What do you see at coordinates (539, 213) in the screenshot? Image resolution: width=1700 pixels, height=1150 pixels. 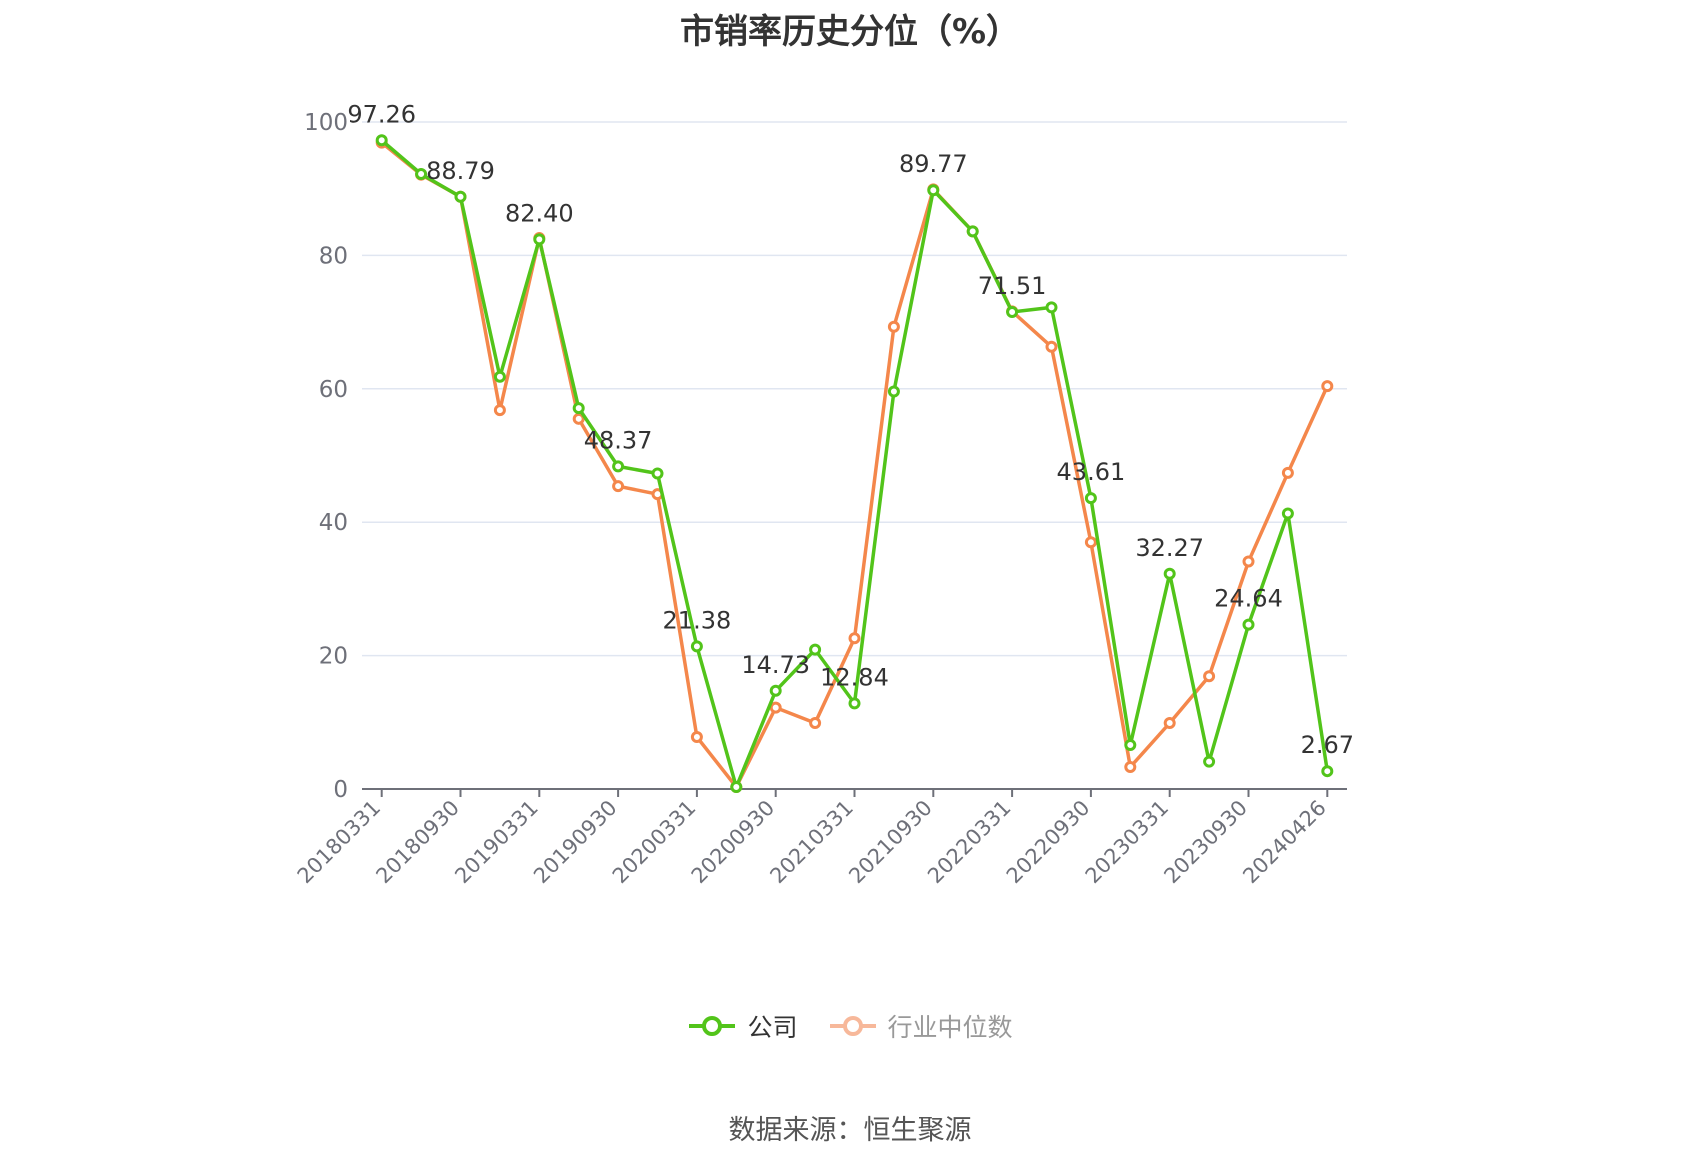 I see `data-label: 82.40` at bounding box center [539, 213].